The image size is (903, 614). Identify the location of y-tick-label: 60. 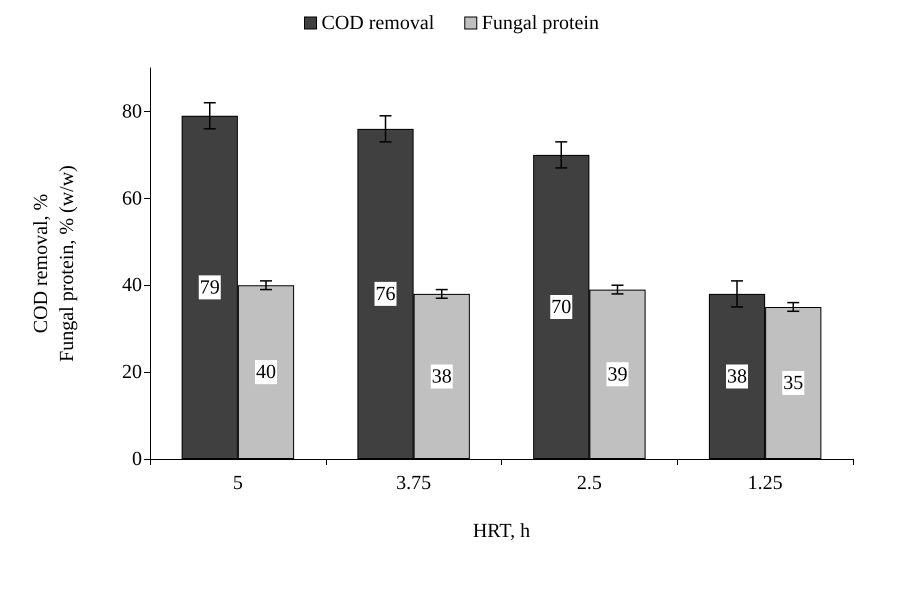
(132, 198).